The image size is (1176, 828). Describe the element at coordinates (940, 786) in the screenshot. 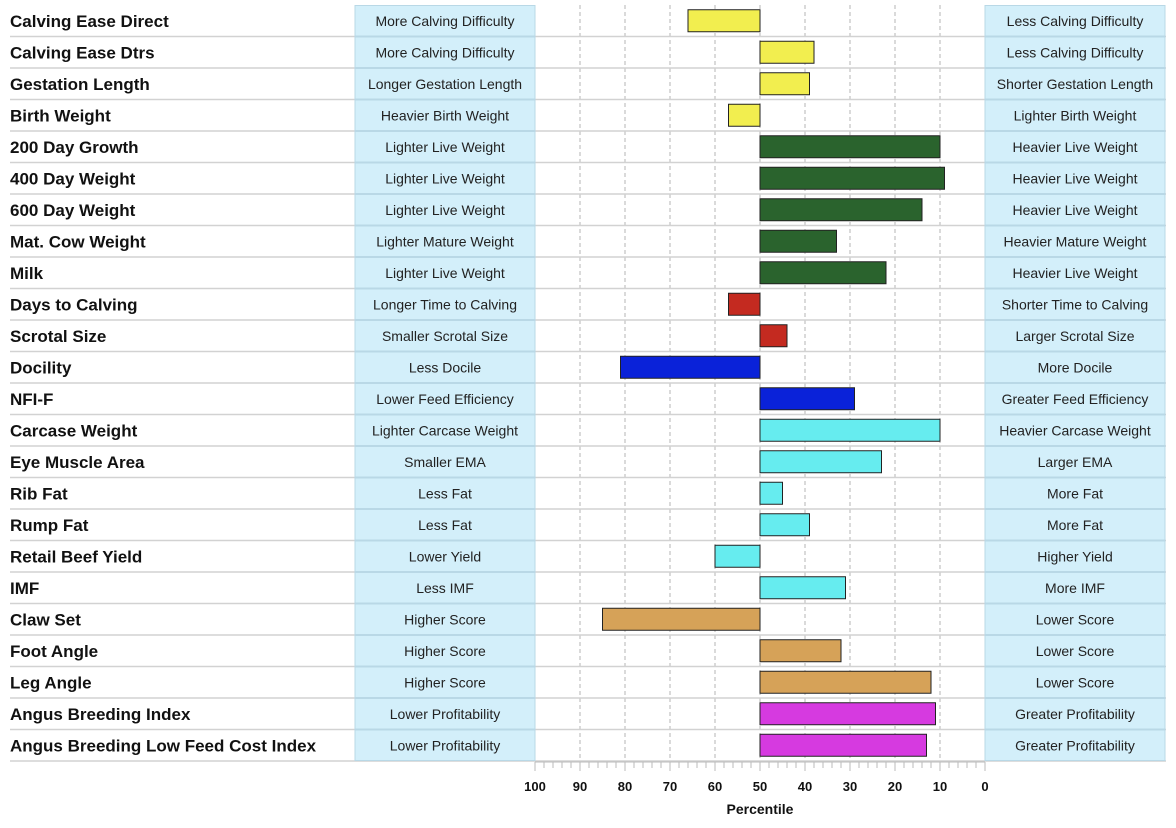

I see `x-tick-label: 10` at that location.